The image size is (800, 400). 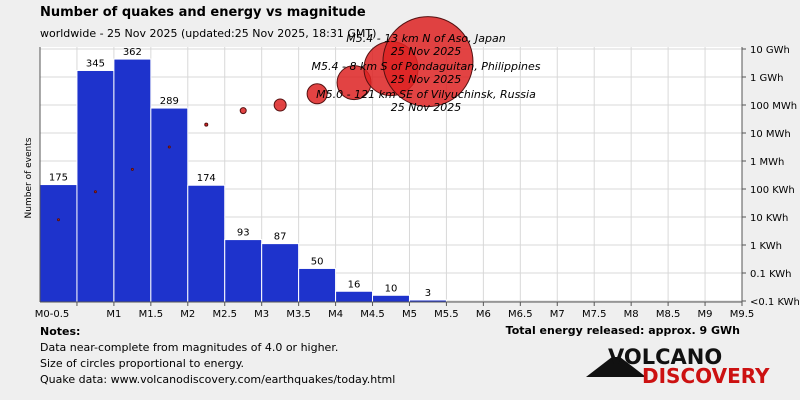 I want to click on energy-axis-label: 100 MWh, so click(x=773, y=106).